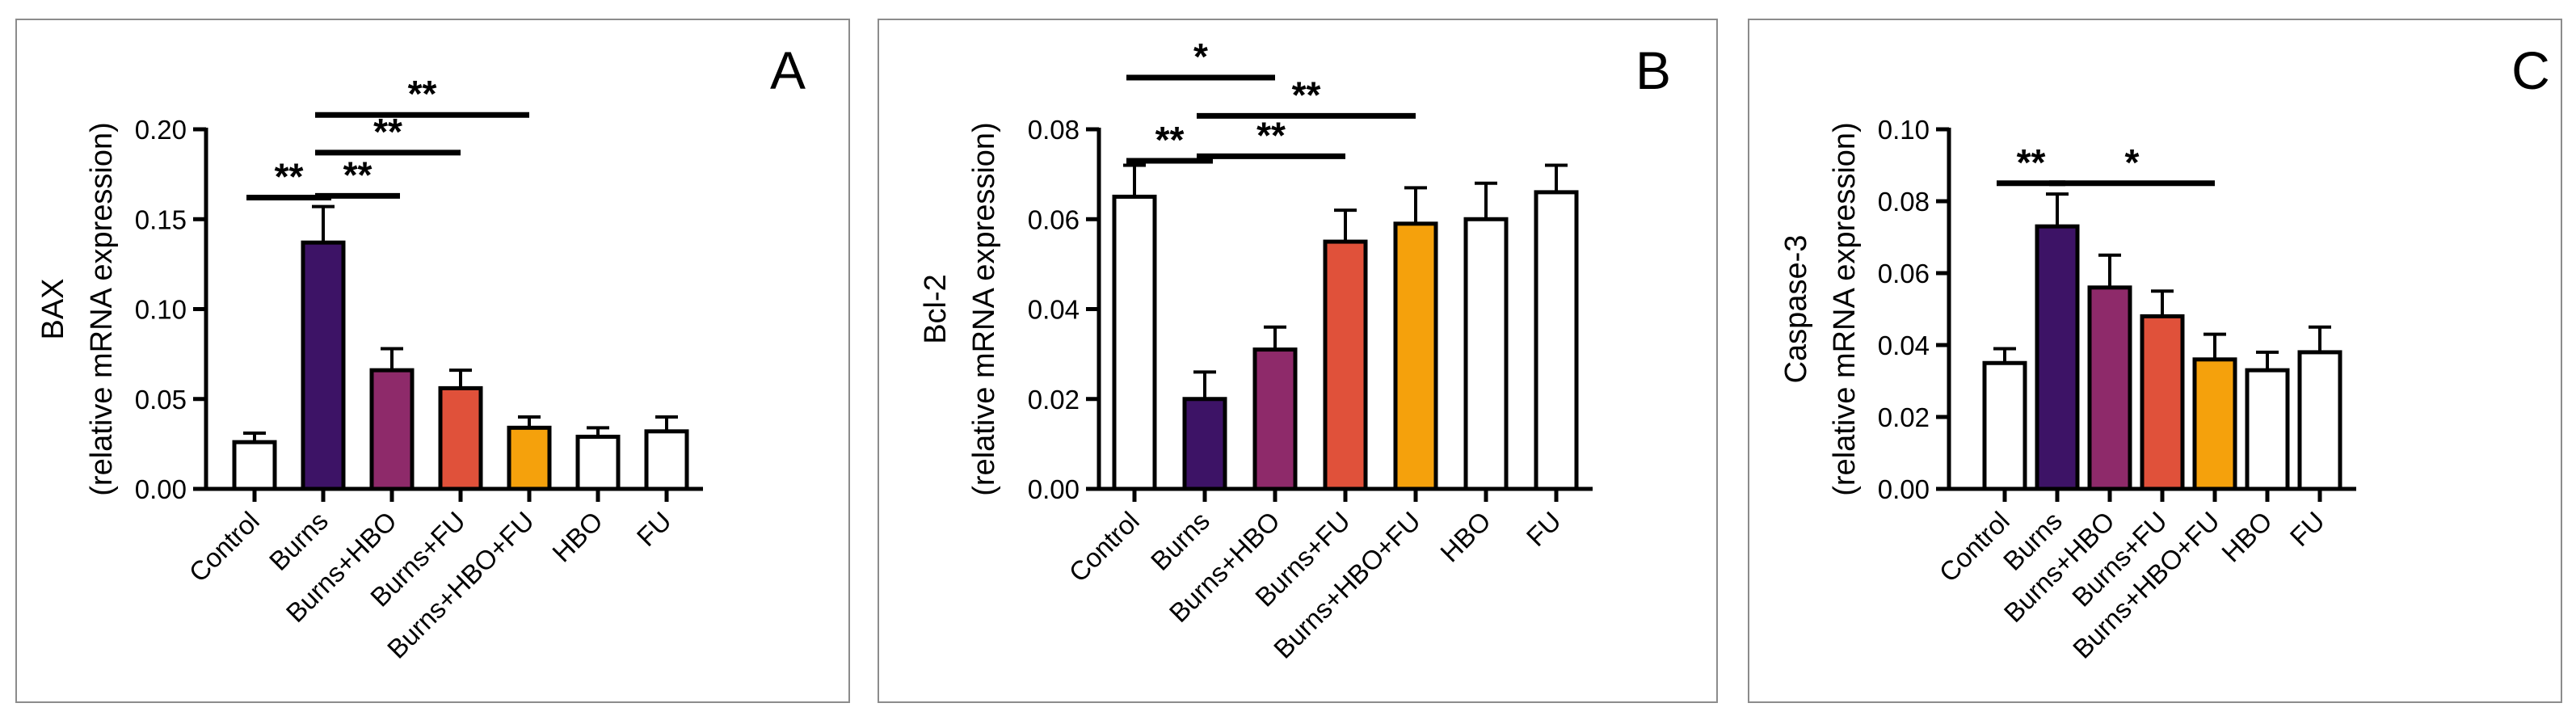 The height and width of the screenshot is (720, 2576). Describe the element at coordinates (1653, 70) in the screenshot. I see `panel-letter: B` at that location.